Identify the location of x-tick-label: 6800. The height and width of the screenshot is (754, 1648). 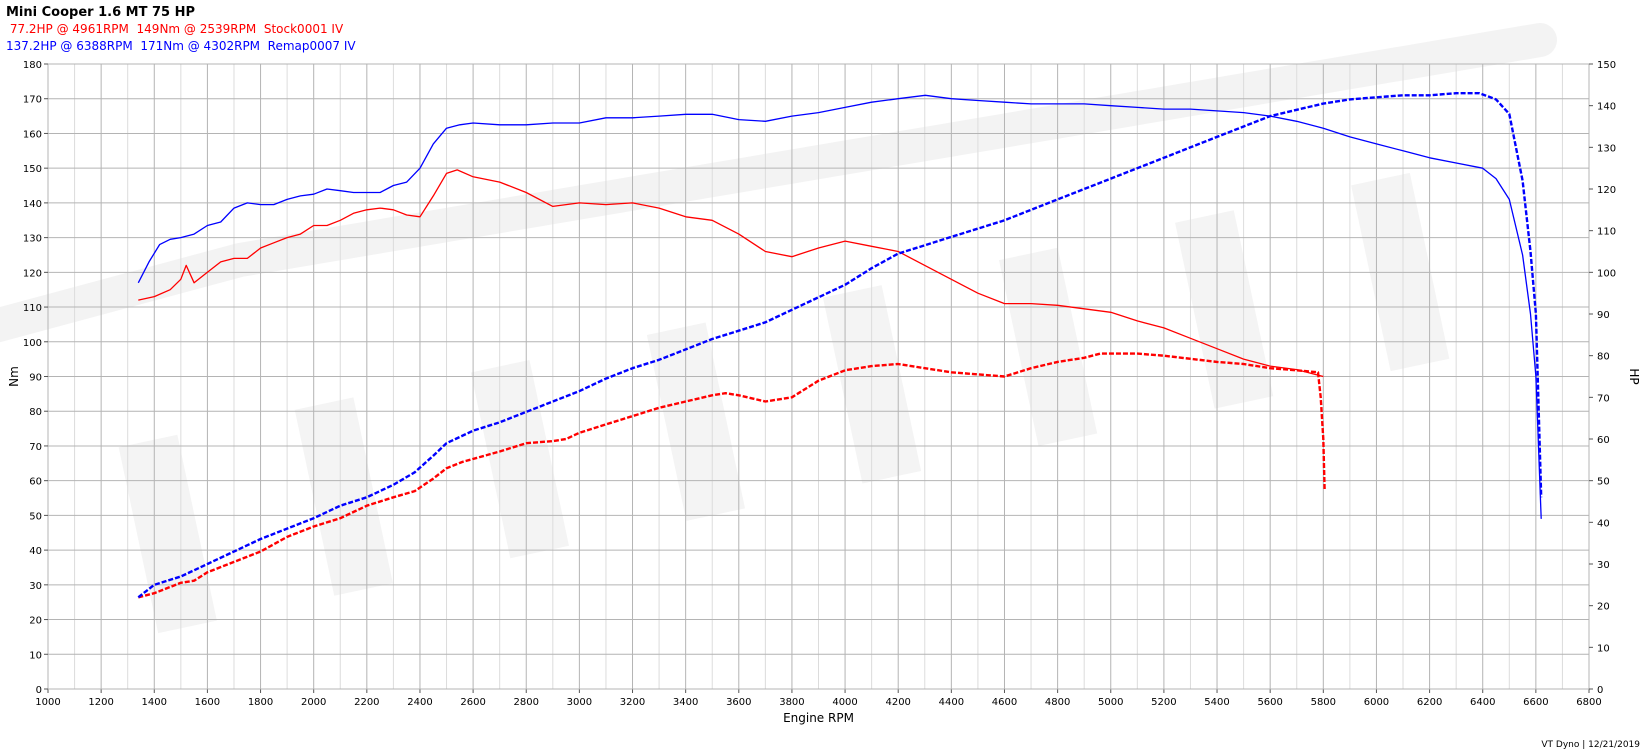
(1588, 702).